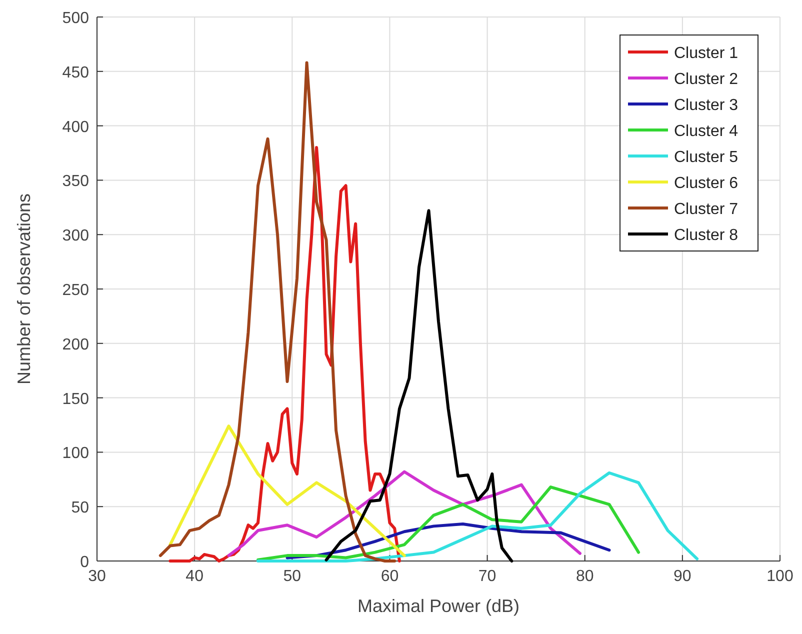 This screenshot has width=802, height=634. What do you see at coordinates (80, 508) in the screenshot?
I see `y-tick-label: 50` at bounding box center [80, 508].